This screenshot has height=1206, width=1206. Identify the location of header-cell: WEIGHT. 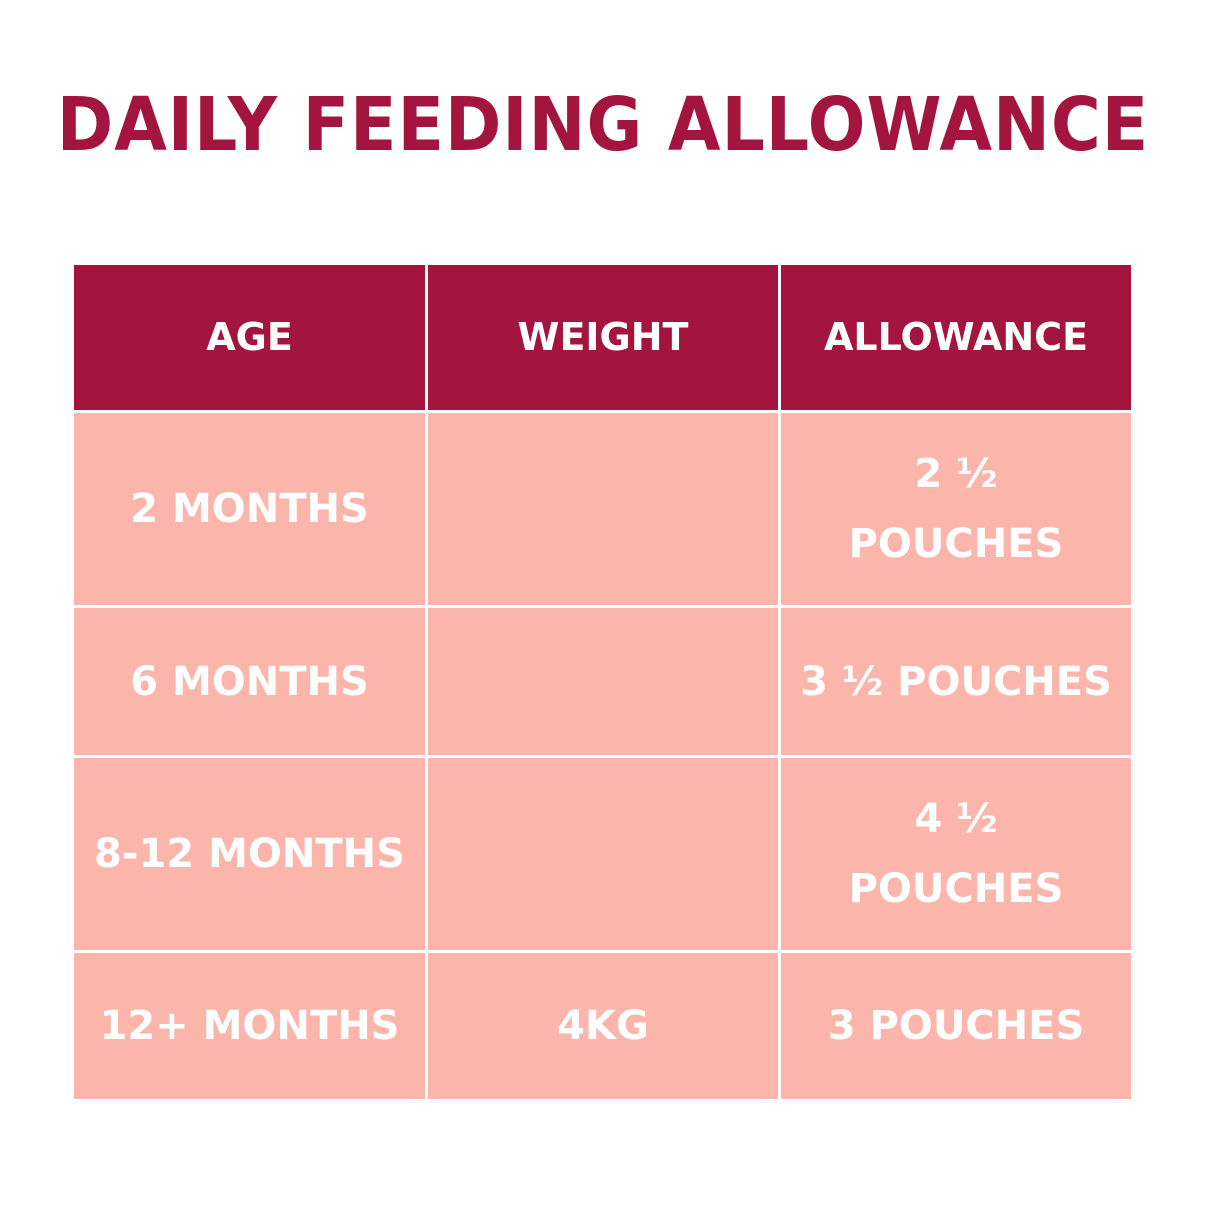
(603, 337).